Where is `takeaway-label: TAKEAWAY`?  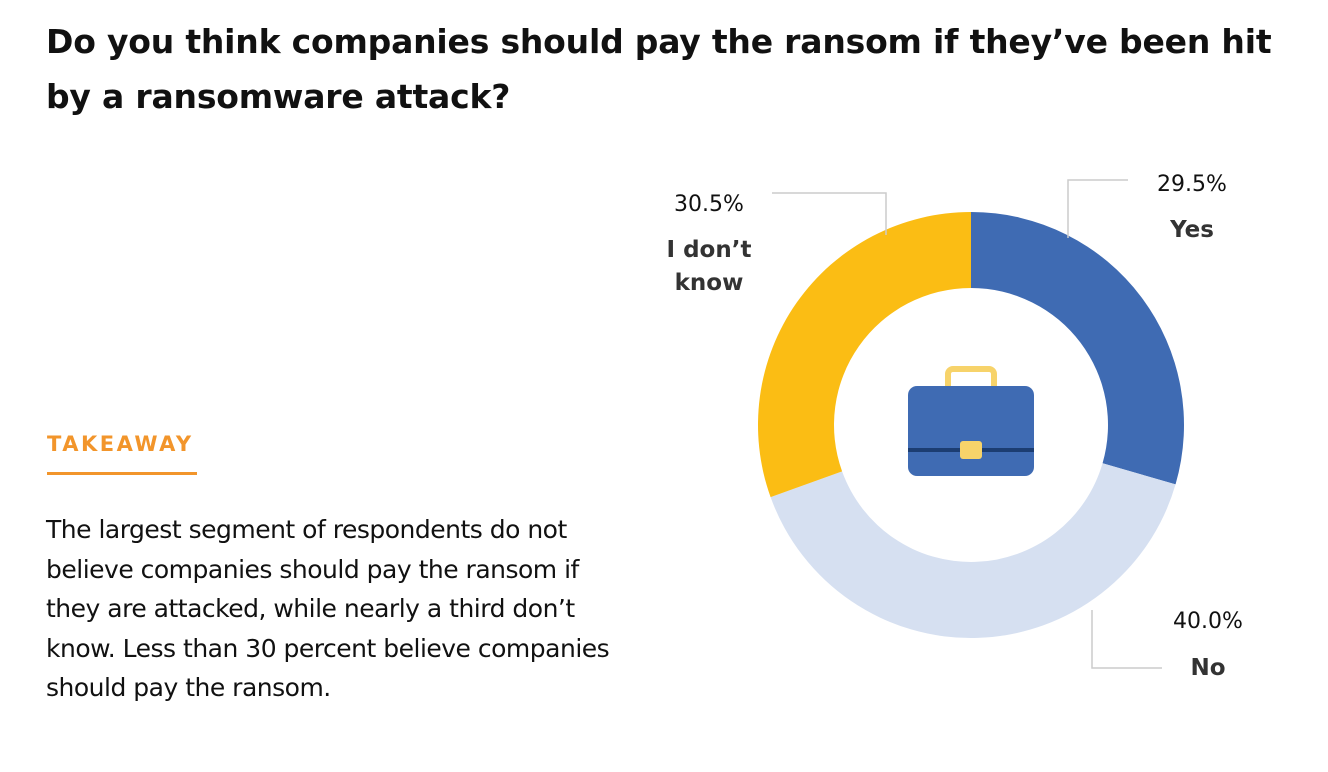 takeaway-label: TAKEAWAY is located at coordinates (120, 444).